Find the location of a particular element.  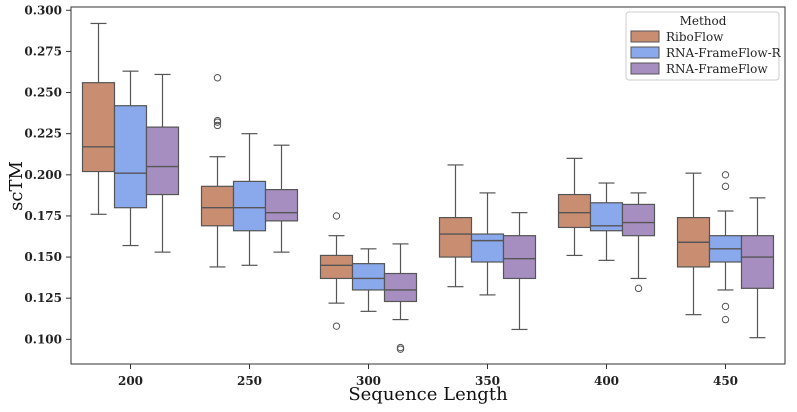

legend-items: RiboFlow RNA-FrameFlow-R RNA-FrameFlow is located at coordinates (706, 53).